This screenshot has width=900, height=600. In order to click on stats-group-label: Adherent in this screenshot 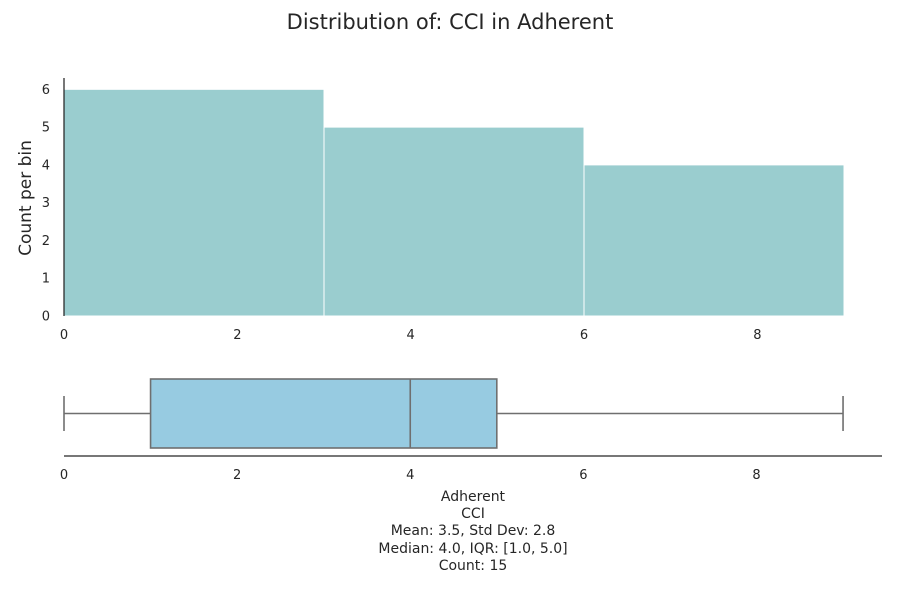, I will do `click(473, 497)`.